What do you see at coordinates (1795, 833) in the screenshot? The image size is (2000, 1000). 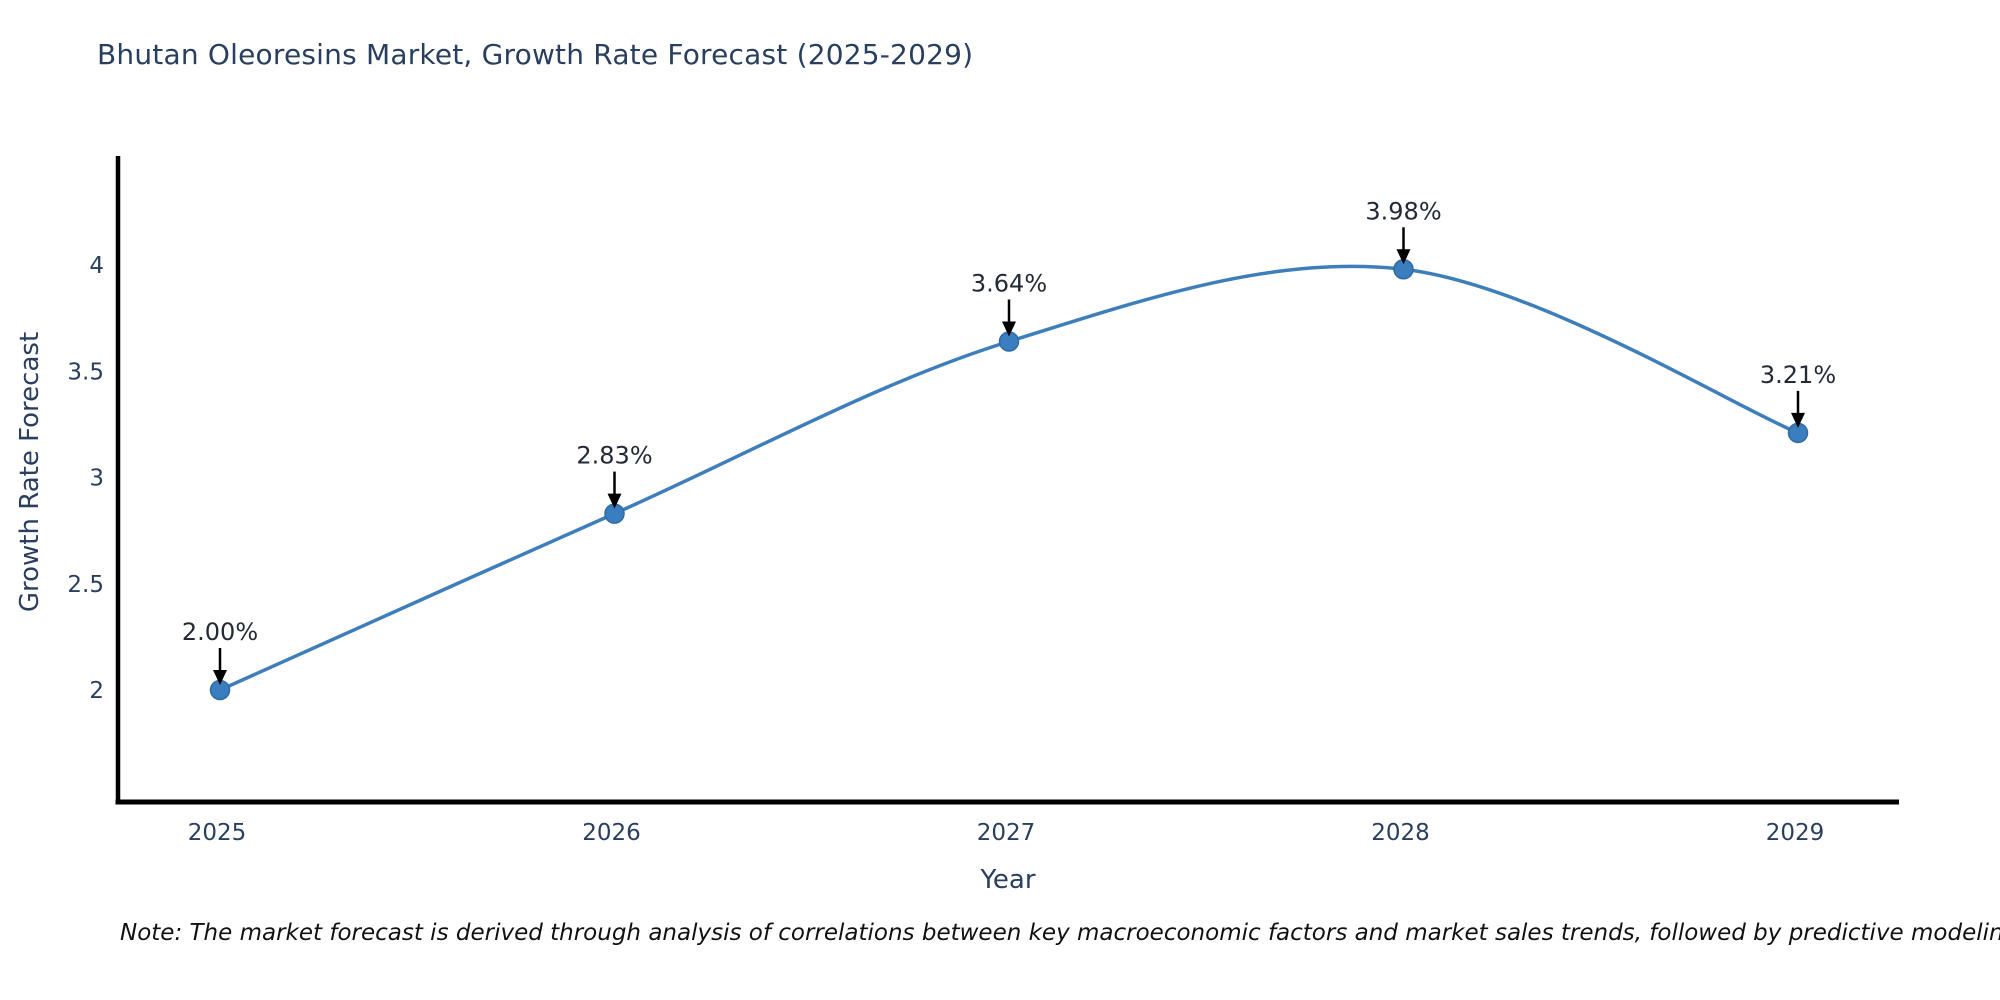 I see `x-tick-label: 2029` at bounding box center [1795, 833].